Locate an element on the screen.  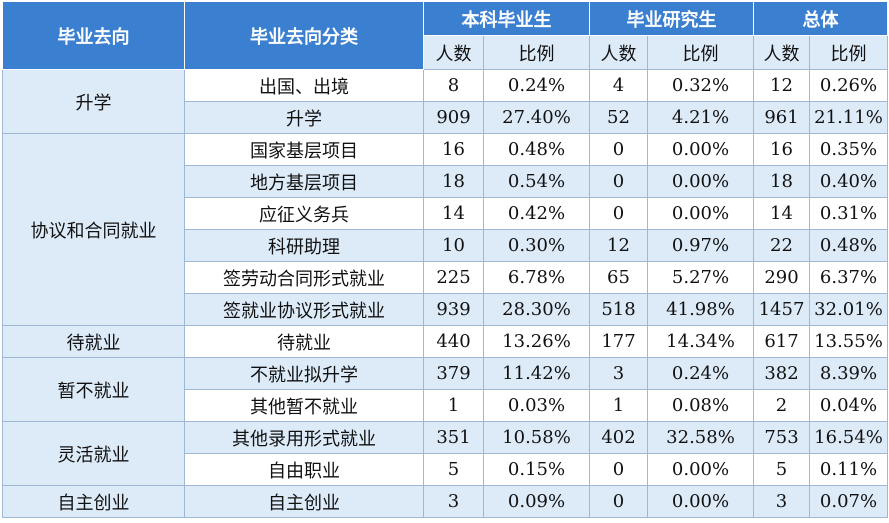
undergrad-count-cell: 18 is located at coordinates (453, 181).